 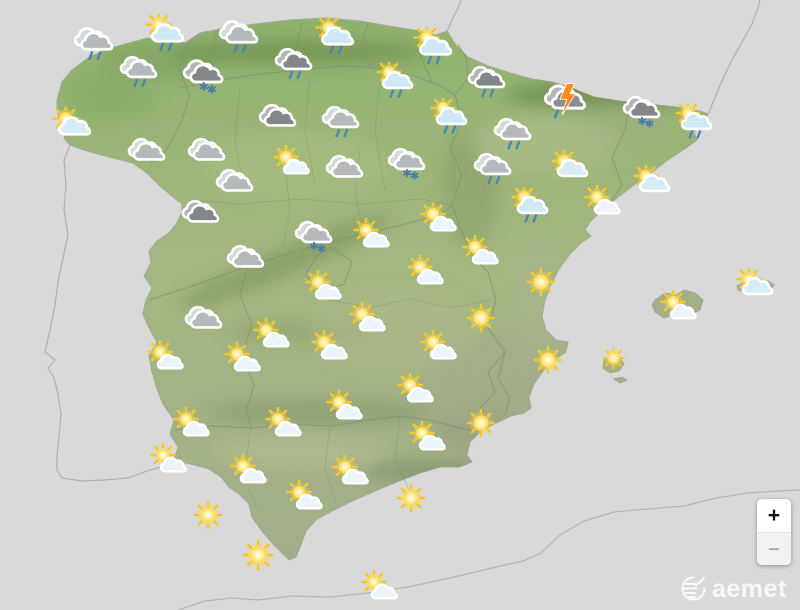 What do you see at coordinates (603, 57) in the screenshot?
I see `france-coastline` at bounding box center [603, 57].